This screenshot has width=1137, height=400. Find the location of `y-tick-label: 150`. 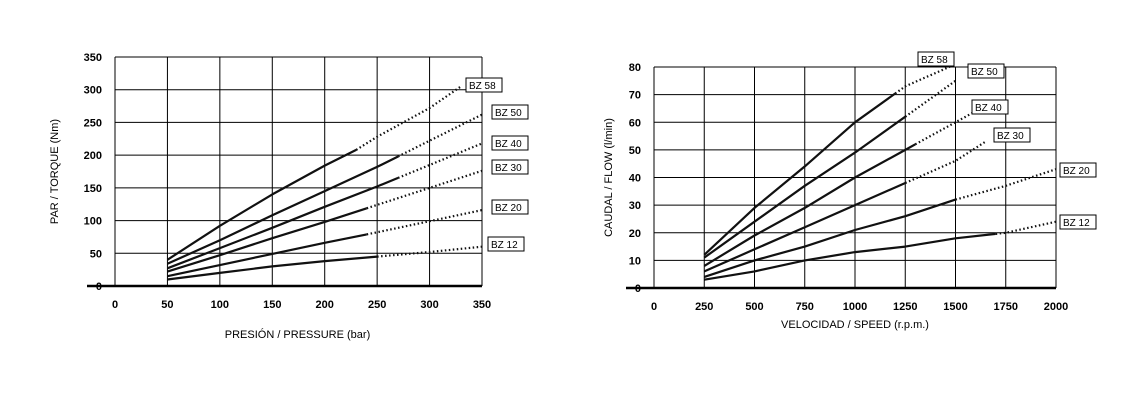

y-tick-label: 150 is located at coordinates (93, 189).